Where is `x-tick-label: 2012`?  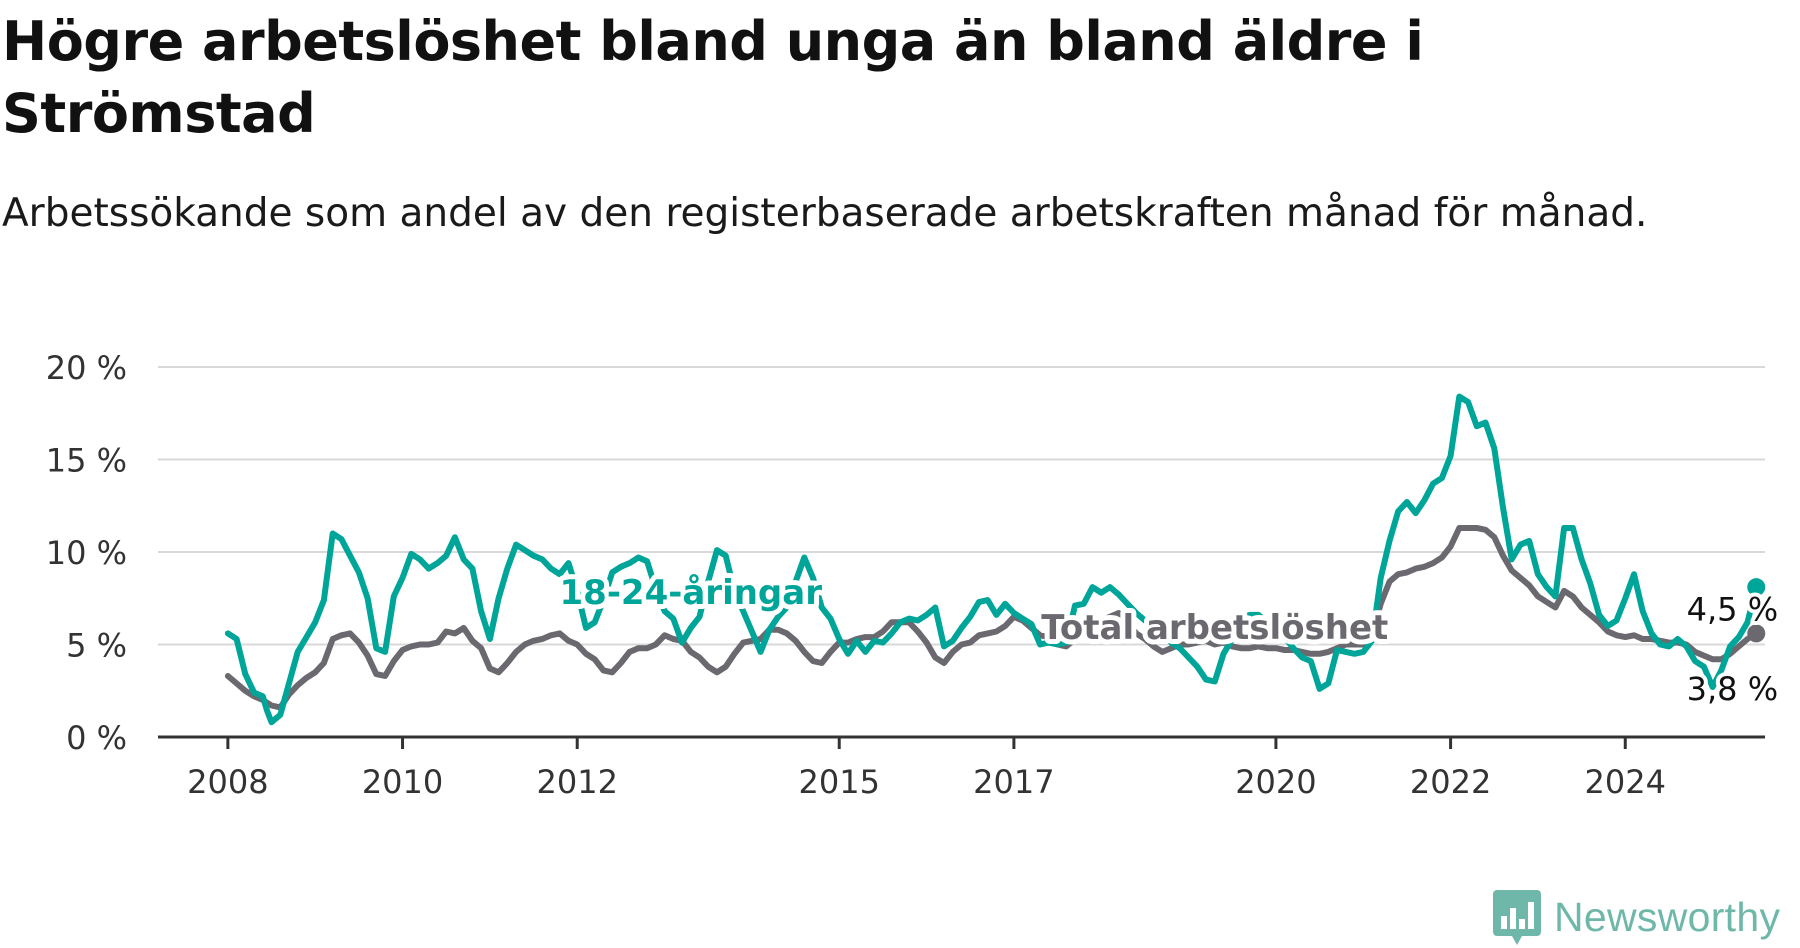
x-tick-label: 2012 is located at coordinates (576, 782).